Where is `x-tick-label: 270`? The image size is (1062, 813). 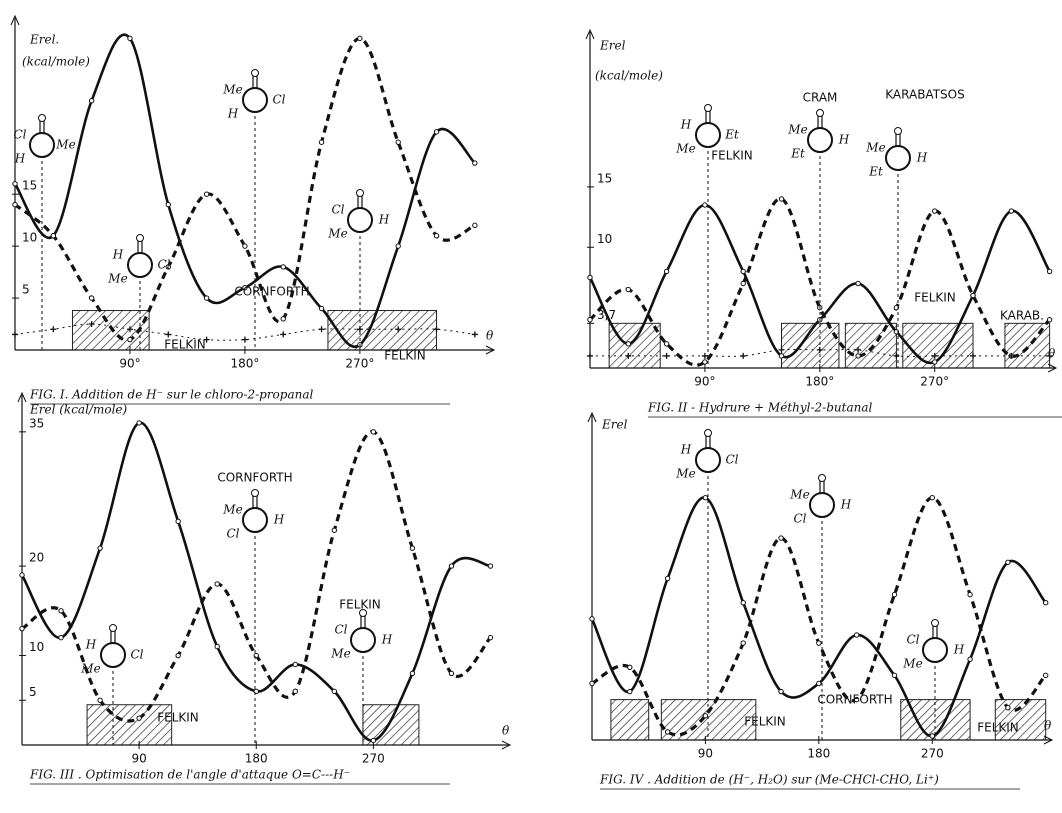
x-tick-label: 270 is located at coordinates (932, 754).